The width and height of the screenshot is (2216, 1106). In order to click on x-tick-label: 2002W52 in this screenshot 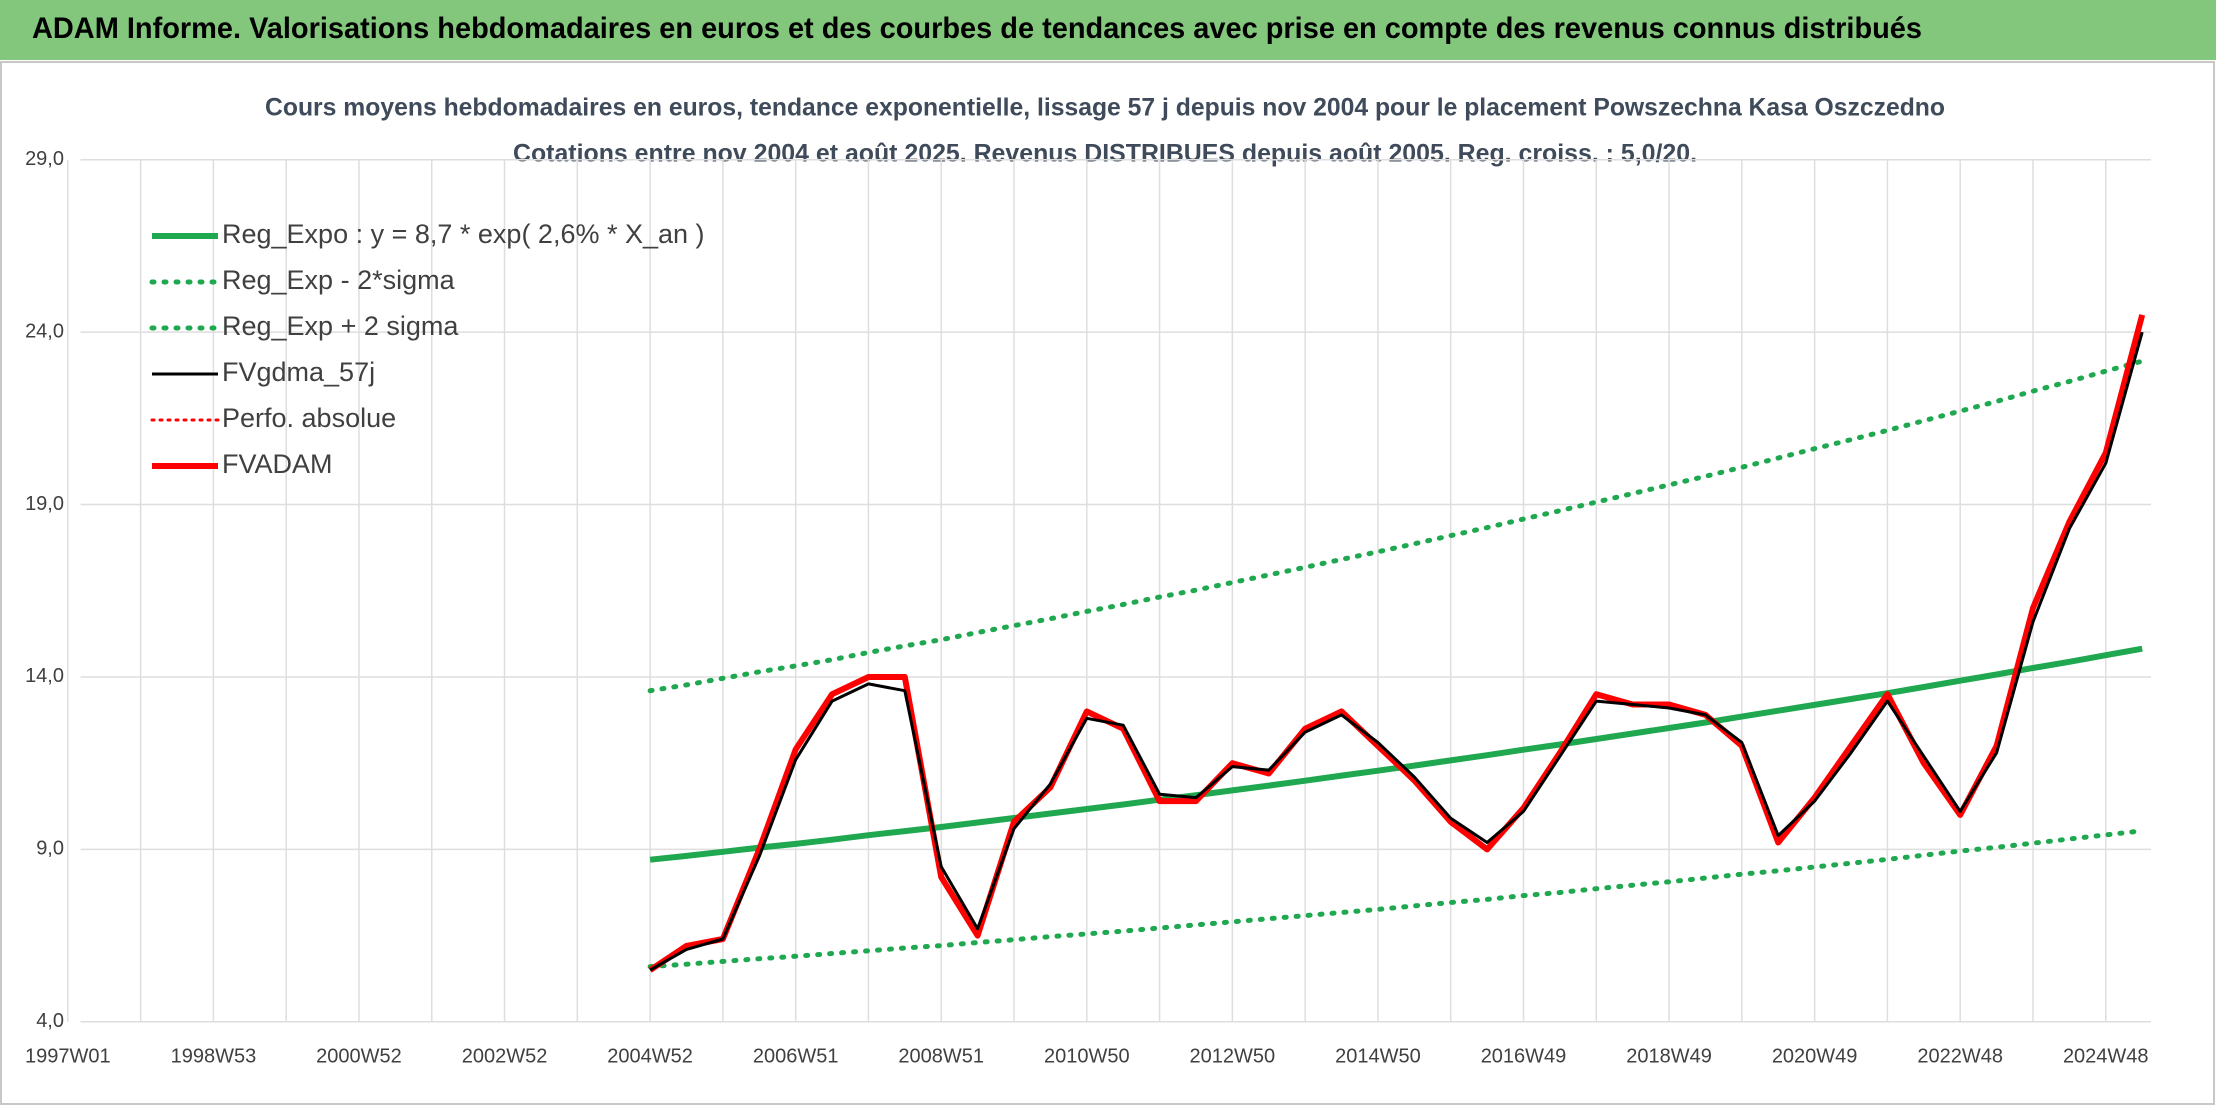, I will do `click(505, 1056)`.